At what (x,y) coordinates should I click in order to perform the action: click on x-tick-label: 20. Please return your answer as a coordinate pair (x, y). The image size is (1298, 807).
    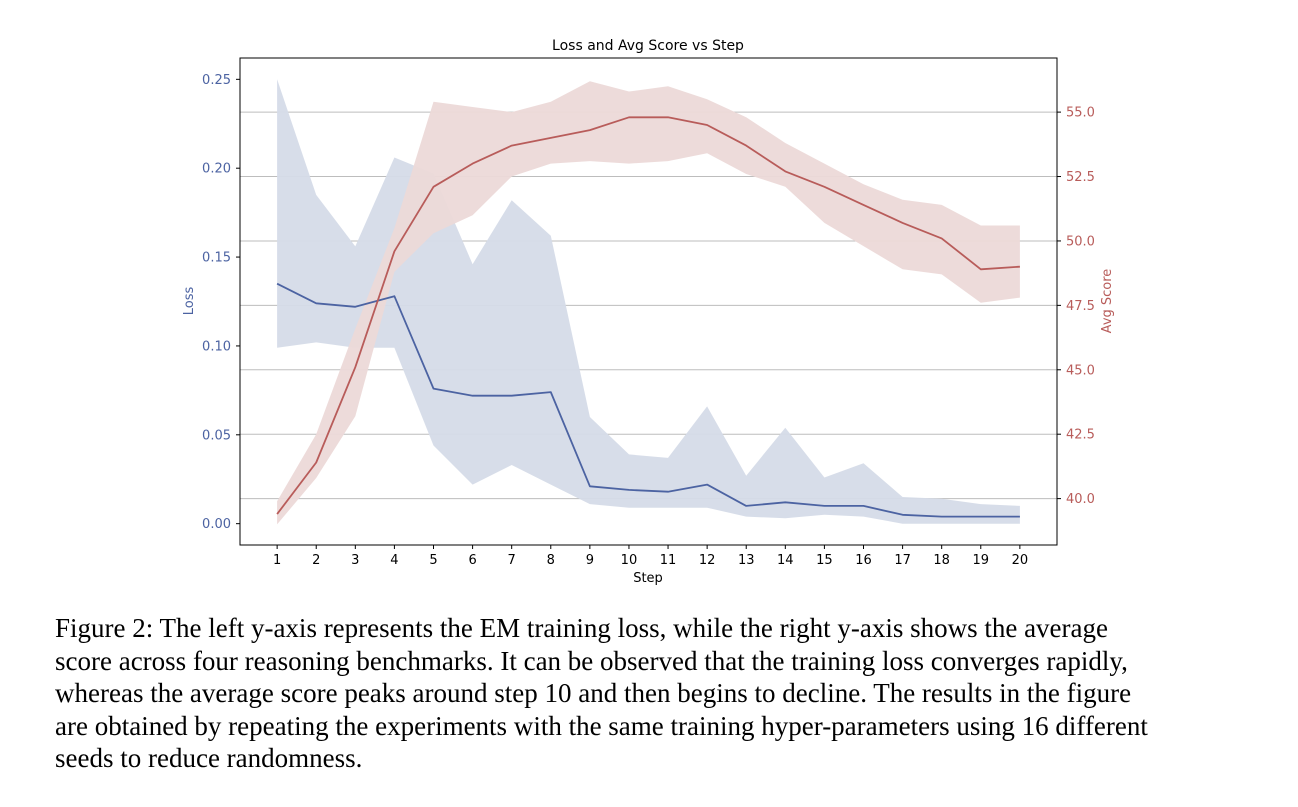
    Looking at the image, I should click on (1020, 560).